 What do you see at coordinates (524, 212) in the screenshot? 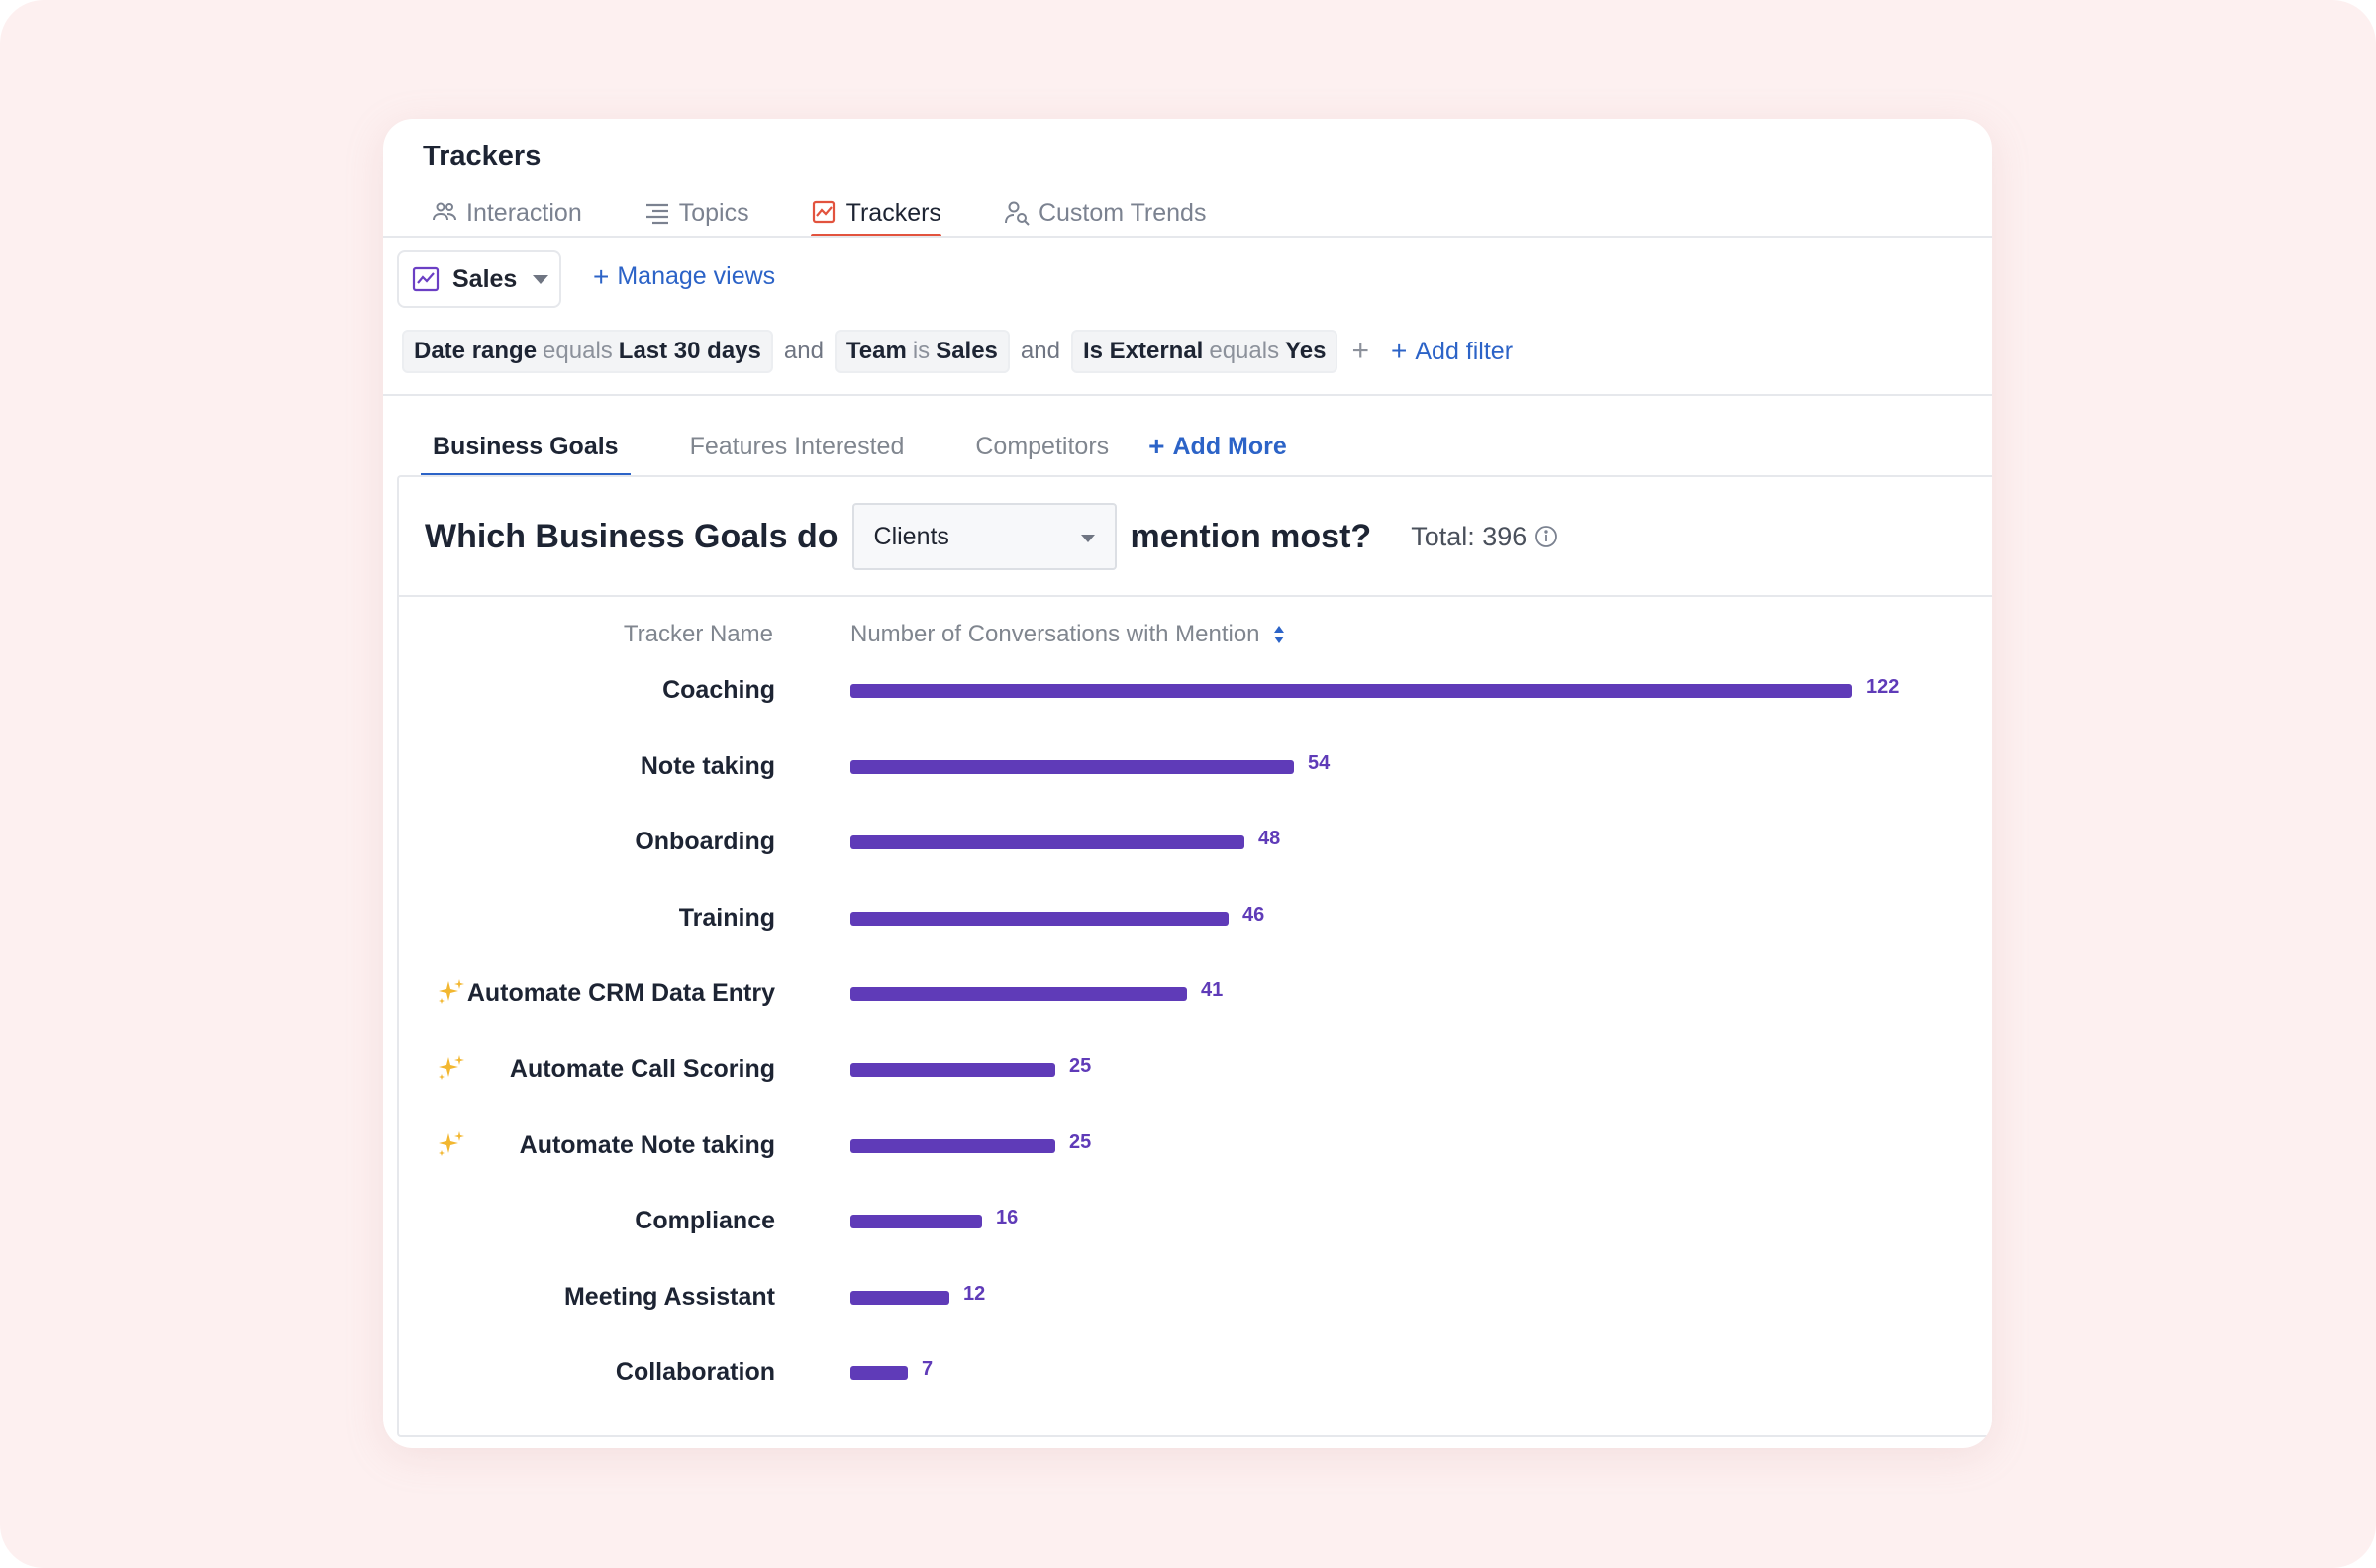
I see `tab-label: Interaction` at bounding box center [524, 212].